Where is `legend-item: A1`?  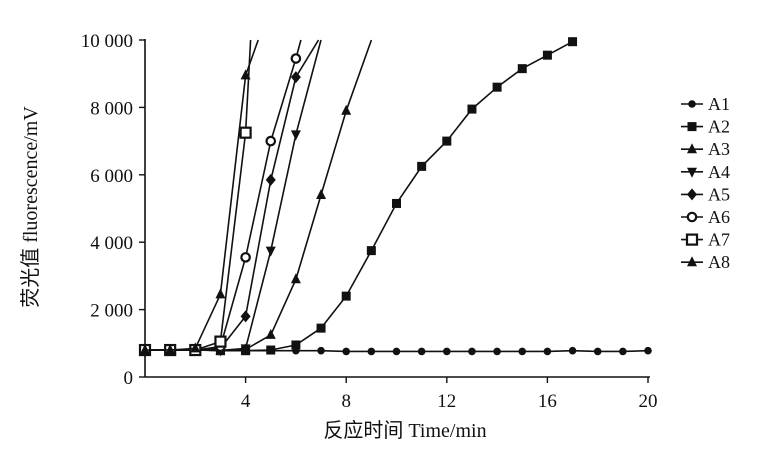
legend-item: A1 is located at coordinates (705, 104).